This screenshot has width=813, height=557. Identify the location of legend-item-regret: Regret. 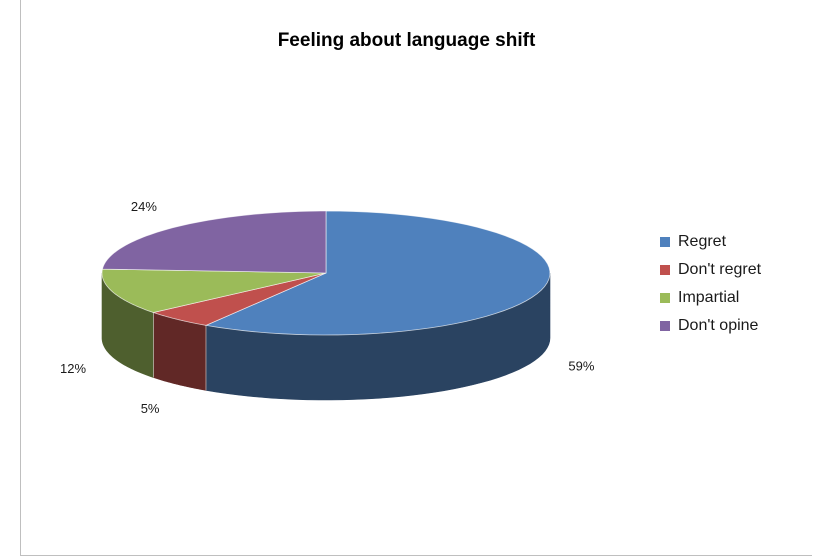
(710, 242).